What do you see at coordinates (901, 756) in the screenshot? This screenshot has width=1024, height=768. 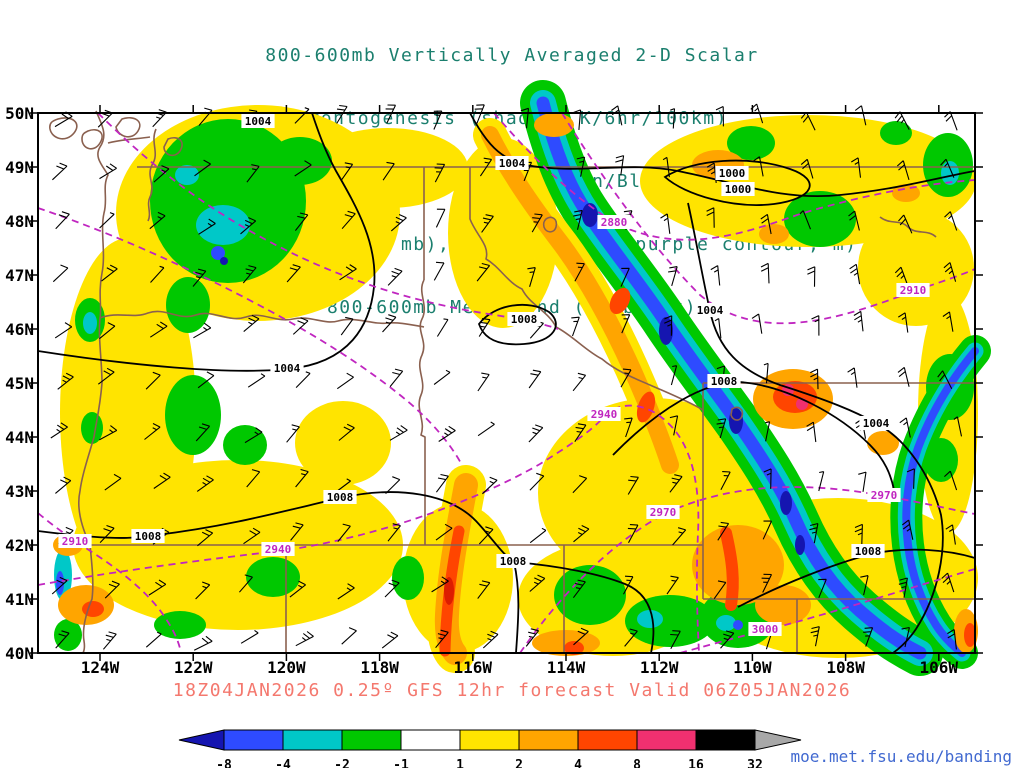 I see `credit-link: moe.met.fsu.edu/banding` at bounding box center [901, 756].